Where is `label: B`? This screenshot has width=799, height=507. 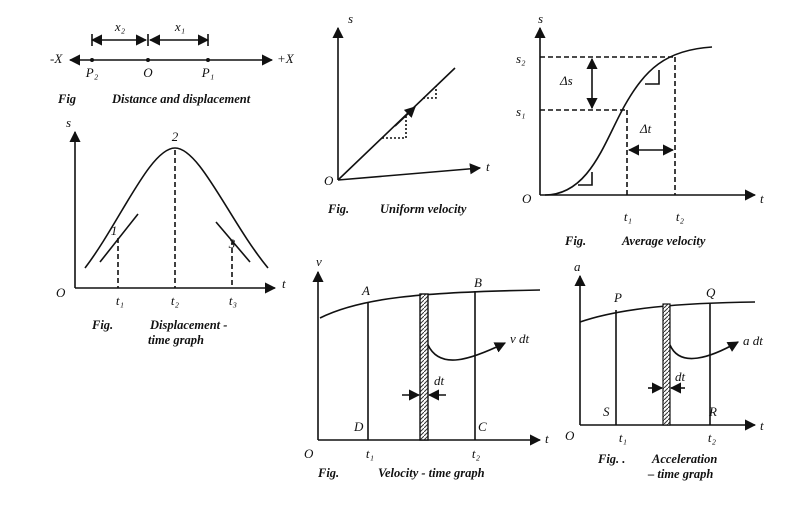
label: B is located at coordinates (478, 282).